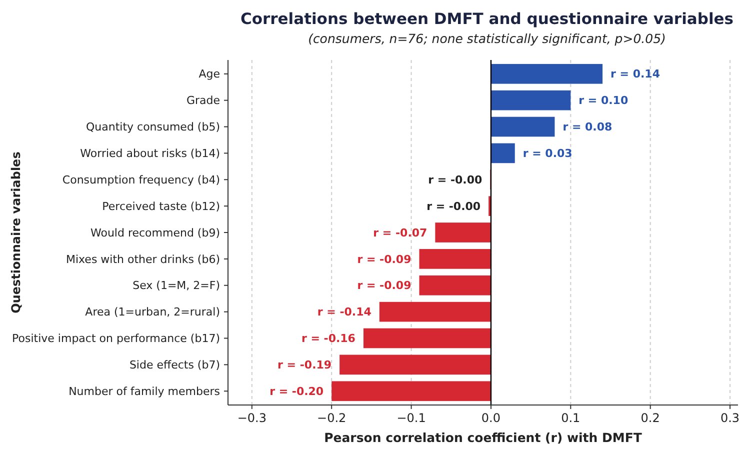  Describe the element at coordinates (344, 312) in the screenshot. I see `data-label: r = -0.14` at that location.